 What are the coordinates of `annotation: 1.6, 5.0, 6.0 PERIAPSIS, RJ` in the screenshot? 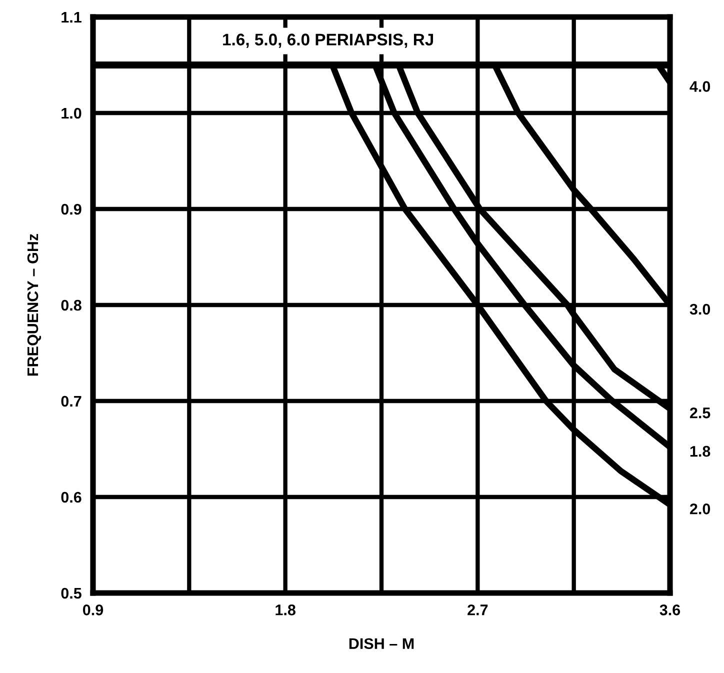 It's located at (328, 41).